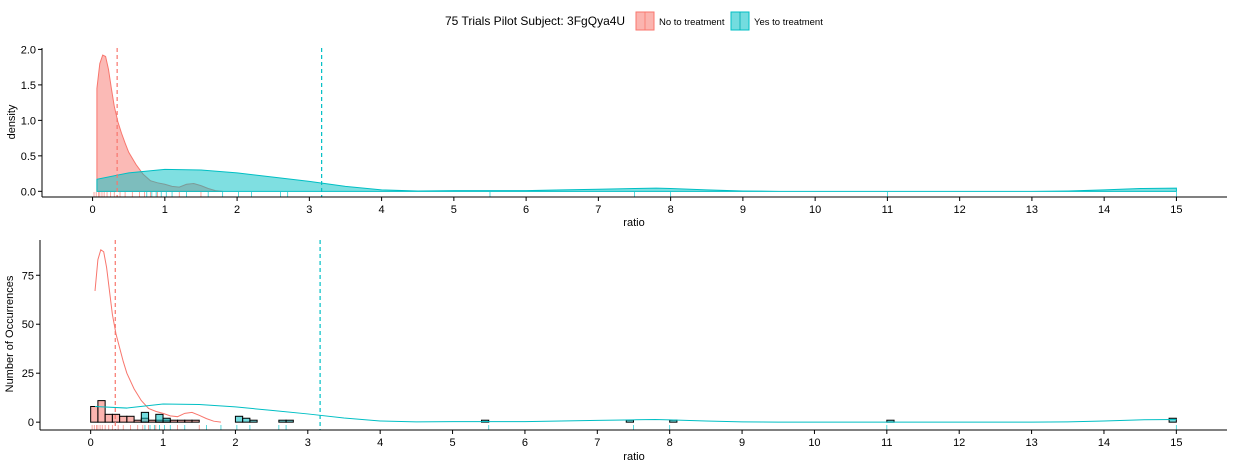  I want to click on density-x-tick-label: 10, so click(815, 210).